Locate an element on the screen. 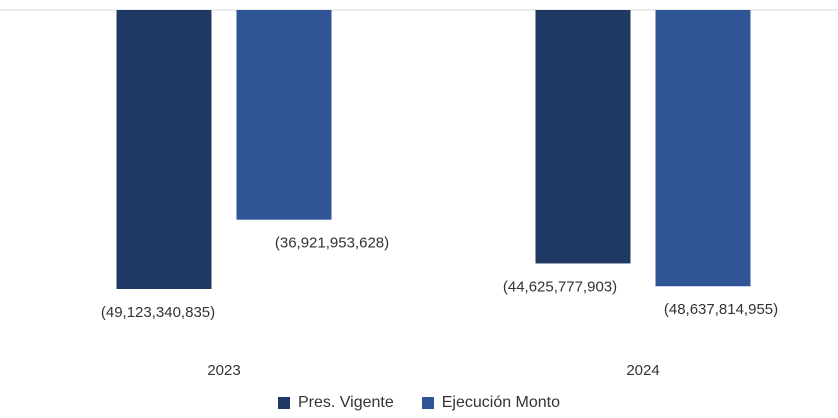 The image size is (838, 418). legend-swatch-ejecucion-monto is located at coordinates (427, 403).